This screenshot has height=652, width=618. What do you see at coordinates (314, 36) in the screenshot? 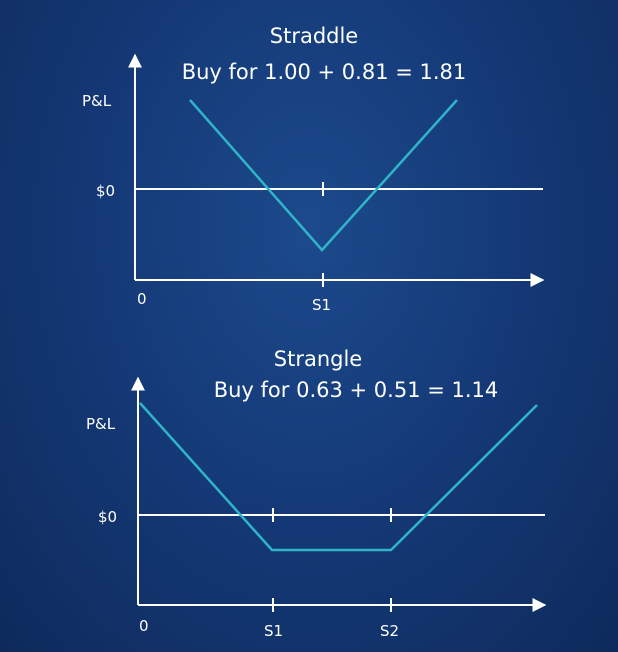
I see `straddle-title: Straddle` at bounding box center [314, 36].